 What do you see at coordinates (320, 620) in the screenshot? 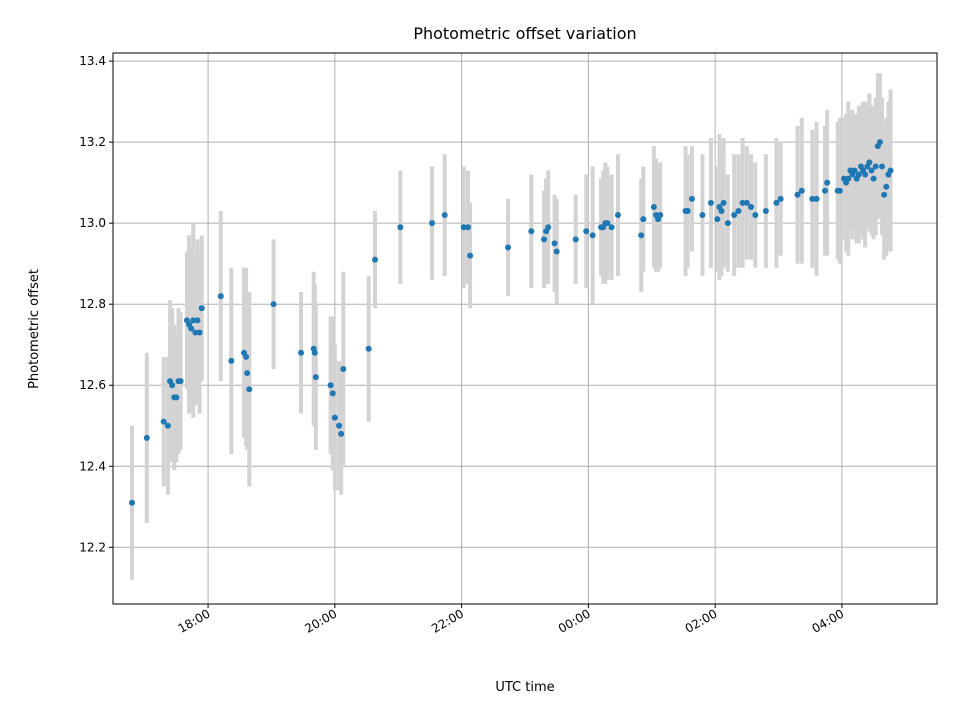
I see `x-tick-label: 20:00` at bounding box center [320, 620].